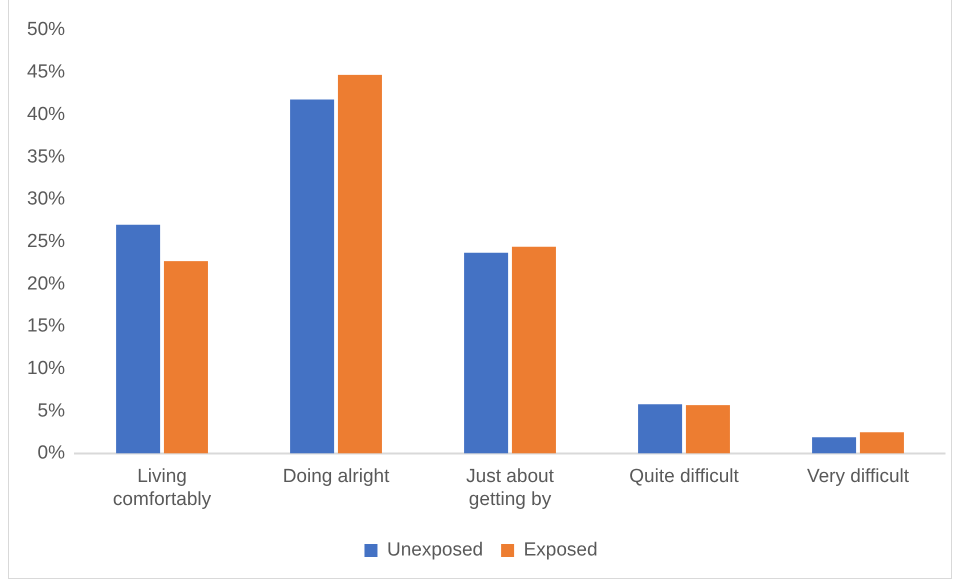 Image resolution: width=954 pixels, height=581 pixels. I want to click on x-tick-label: Quite difficult, so click(684, 477).